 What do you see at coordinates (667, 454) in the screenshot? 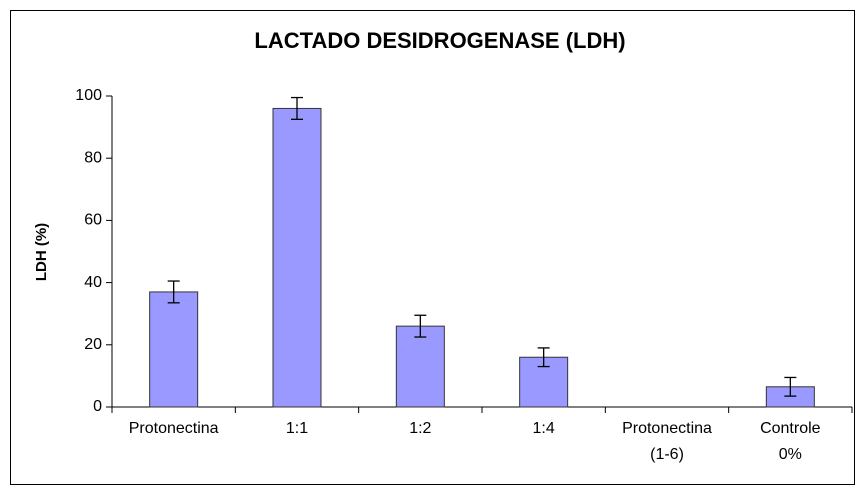
I see `x-tick-label: (1-6)` at bounding box center [667, 454].